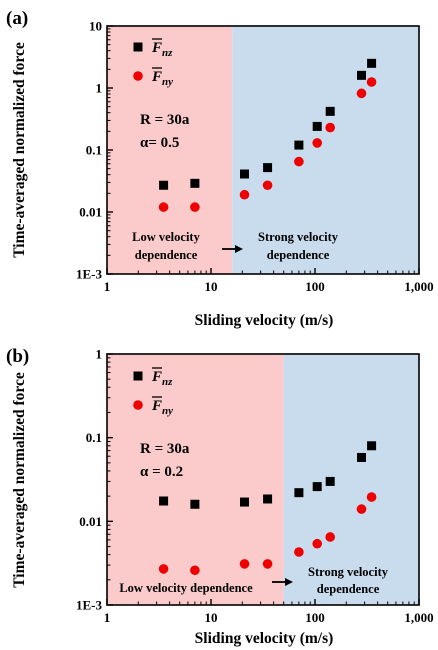 This screenshot has height=650, width=438. What do you see at coordinates (17, 18) in the screenshot?
I see `panel-label: (a)` at bounding box center [17, 18].